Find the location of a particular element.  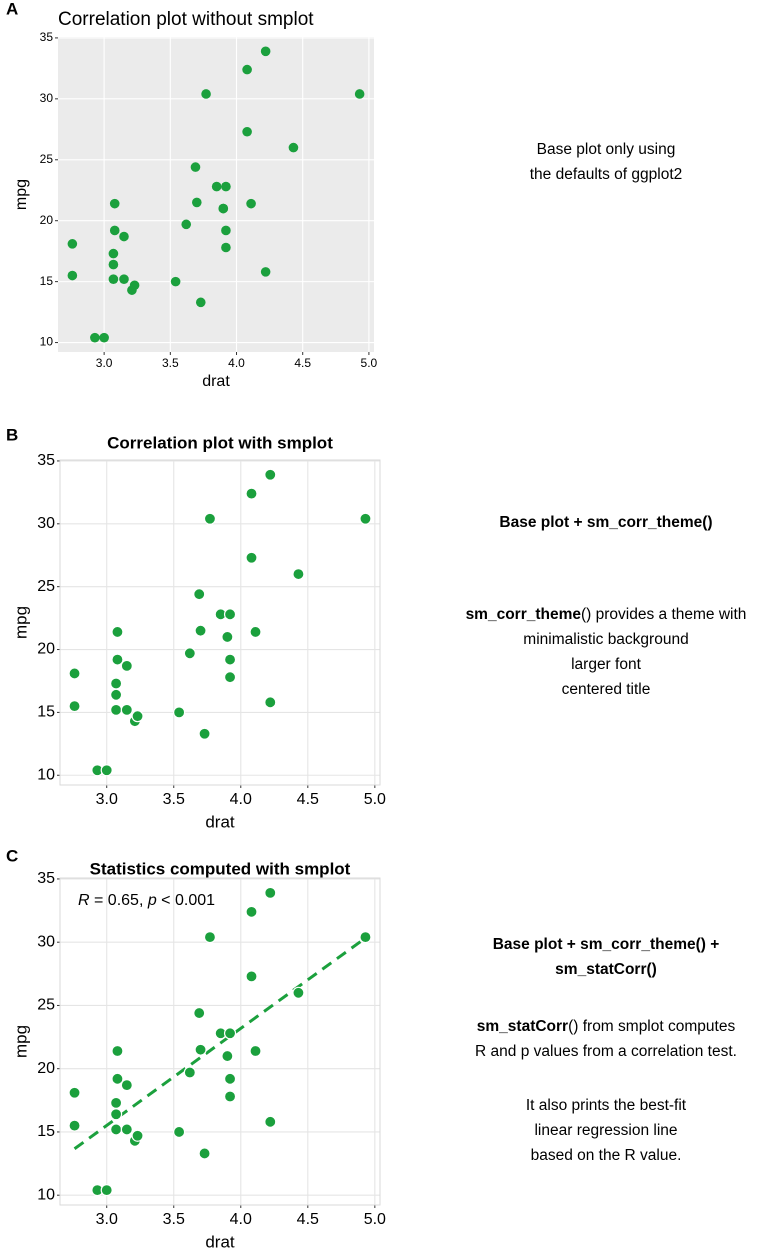

annotation-part: < 0.001 is located at coordinates (186, 900).